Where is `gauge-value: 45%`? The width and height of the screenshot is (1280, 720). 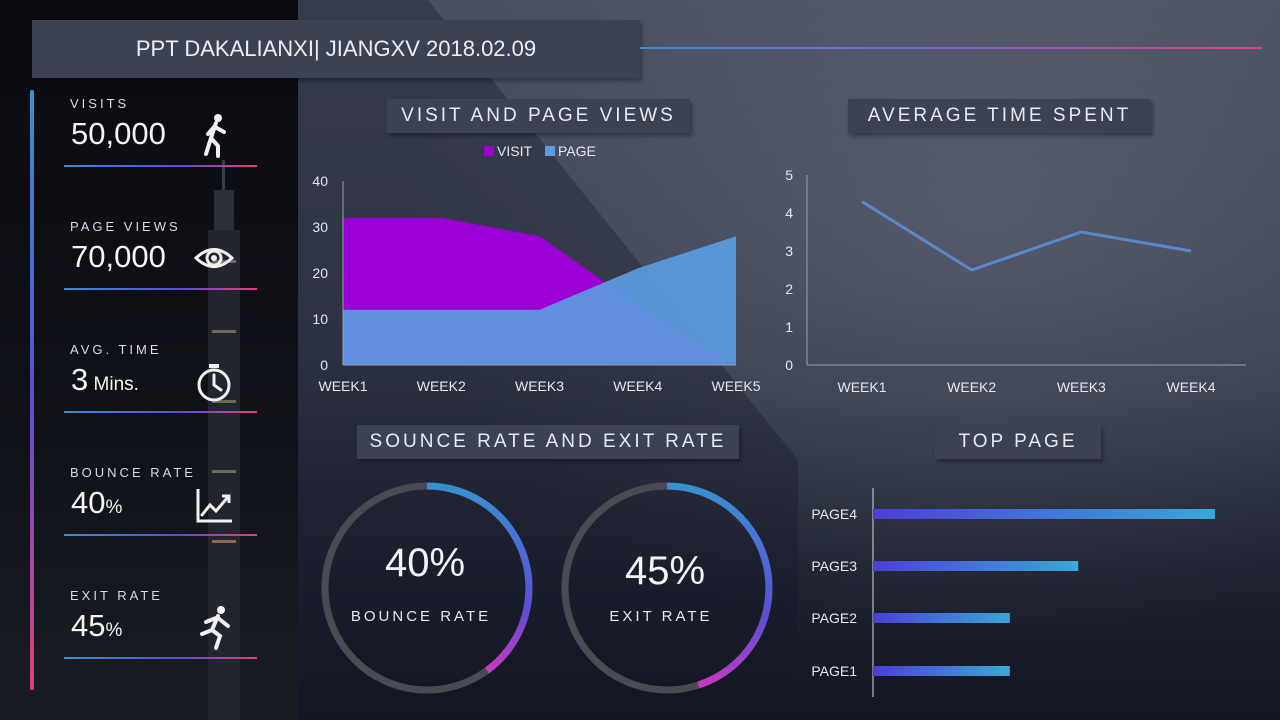 gauge-value: 45% is located at coordinates (665, 571).